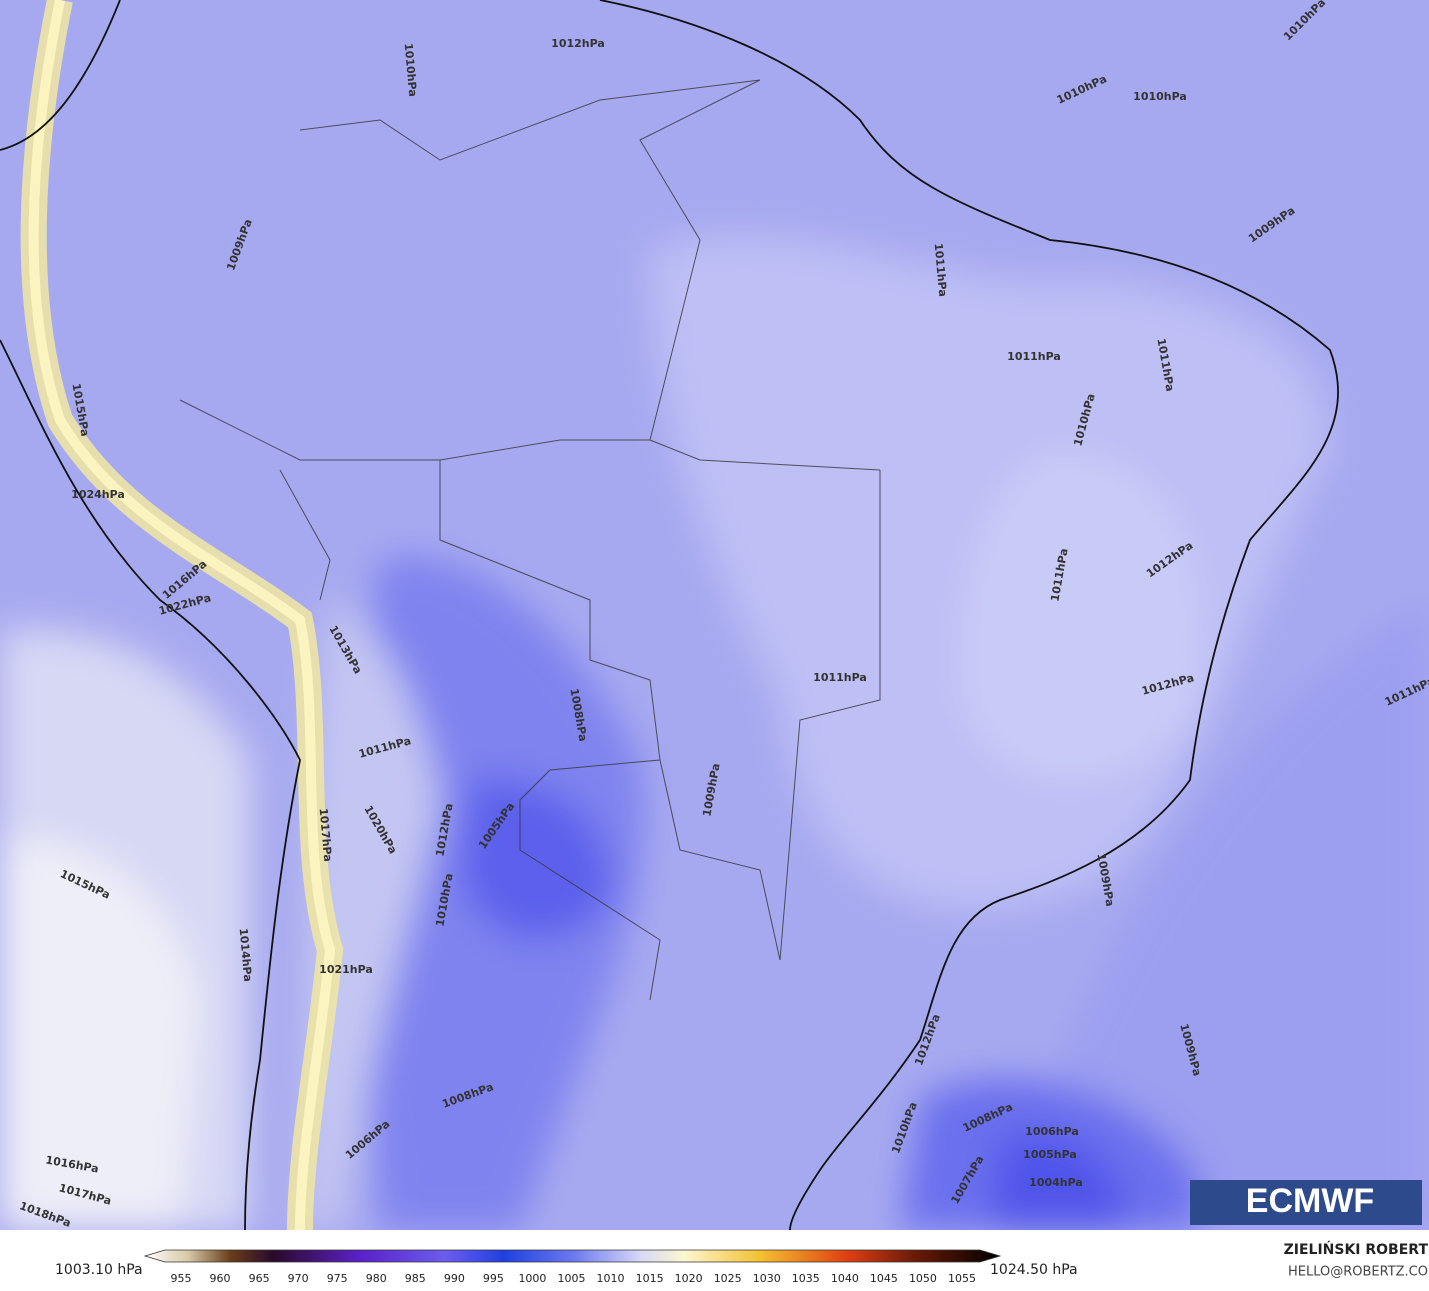  I want to click on contour-label: 1012hPa, so click(578, 43).